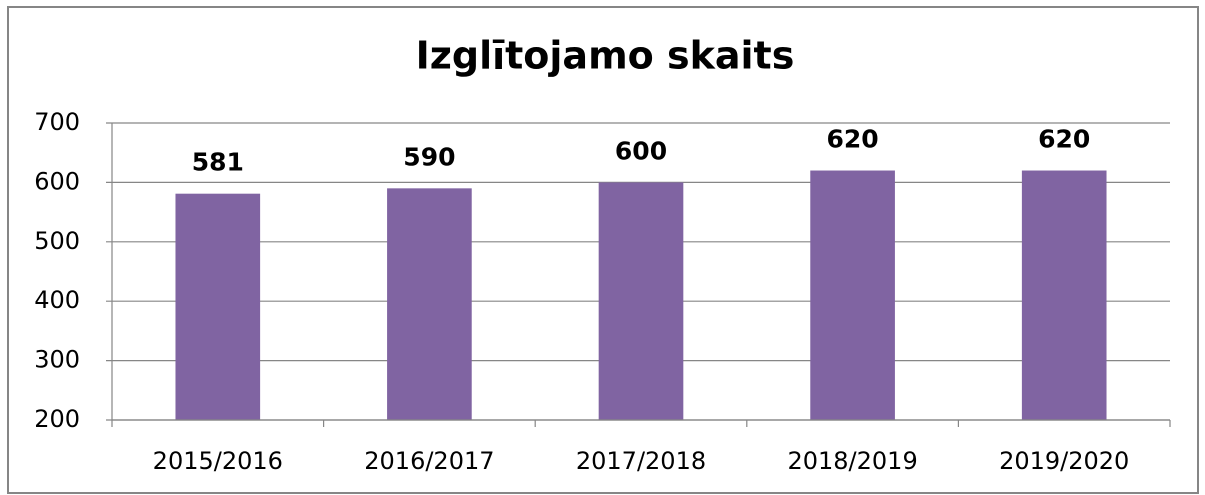 The height and width of the screenshot is (495, 1205). I want to click on y-tick-label: 200, so click(57, 419).